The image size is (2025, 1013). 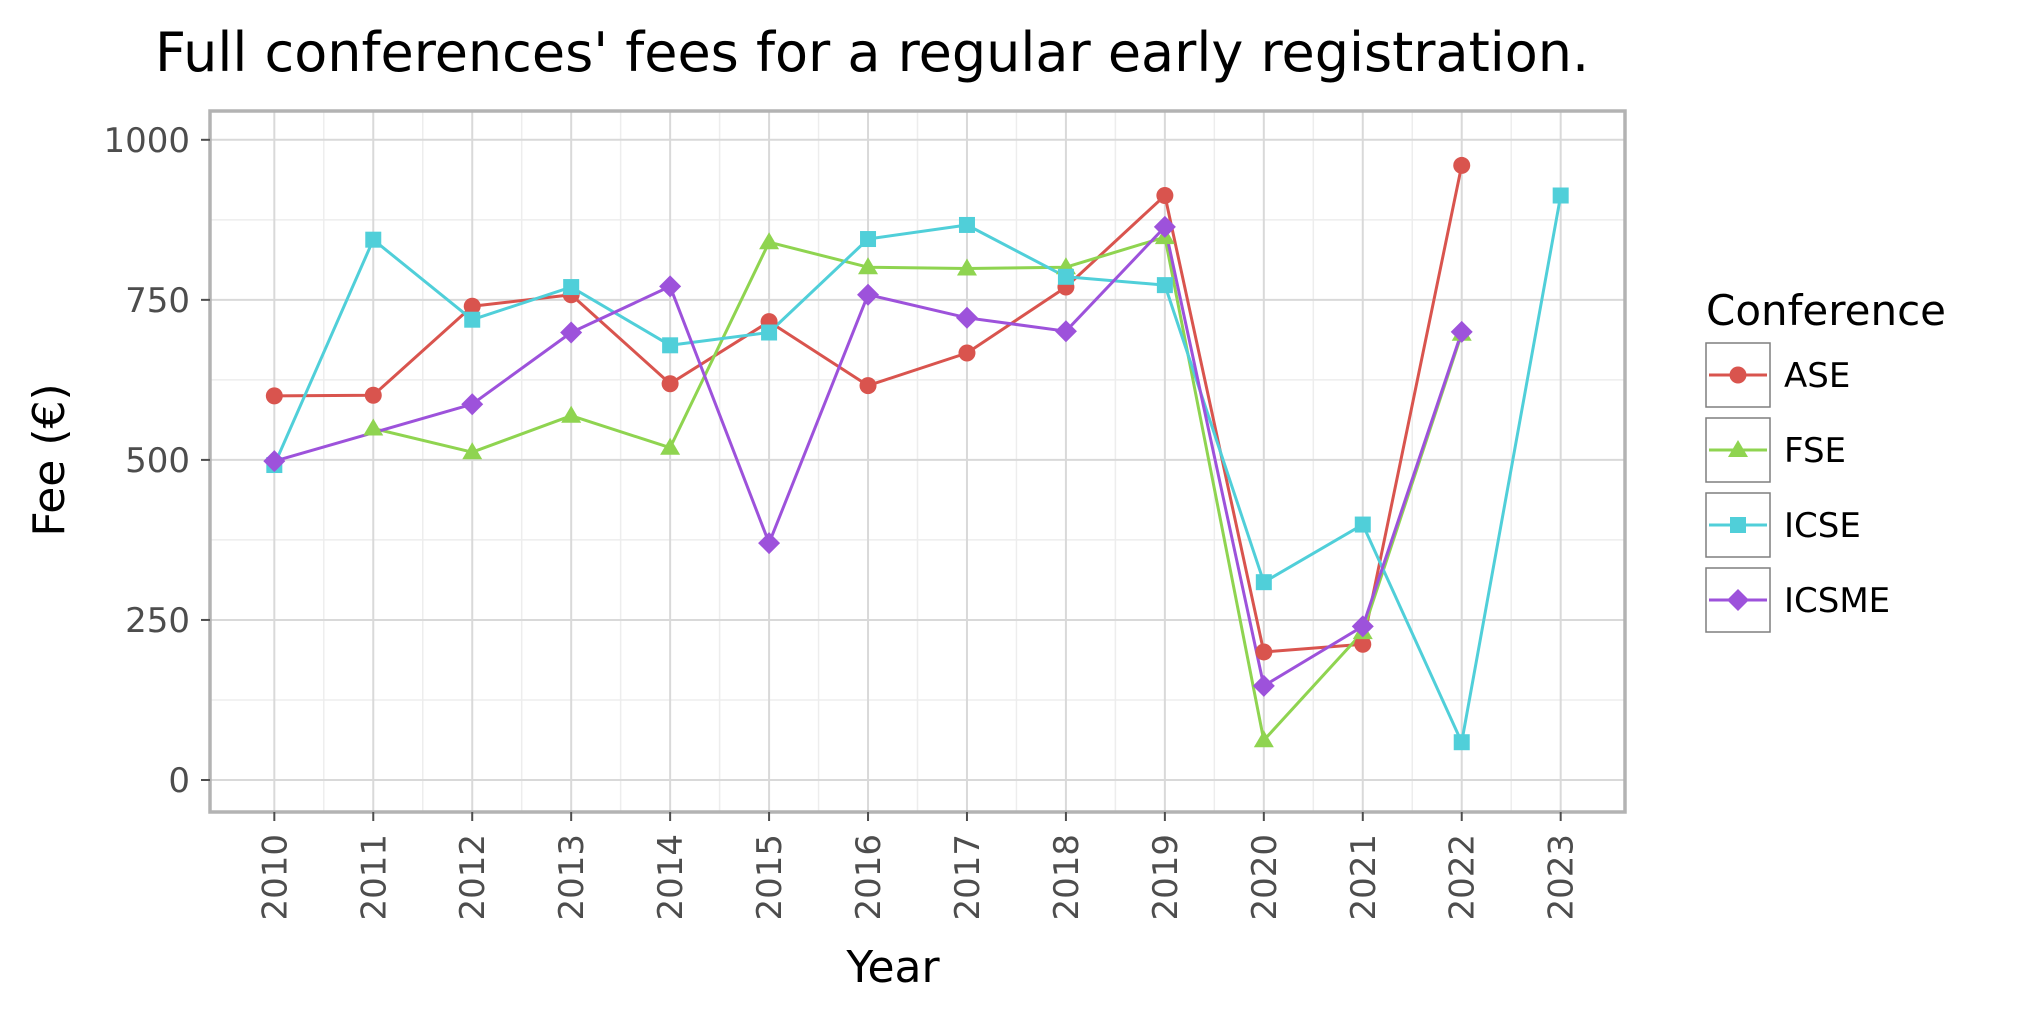 What do you see at coordinates (1067, 877) in the screenshot?
I see `x-tick-label: 2018` at bounding box center [1067, 877].